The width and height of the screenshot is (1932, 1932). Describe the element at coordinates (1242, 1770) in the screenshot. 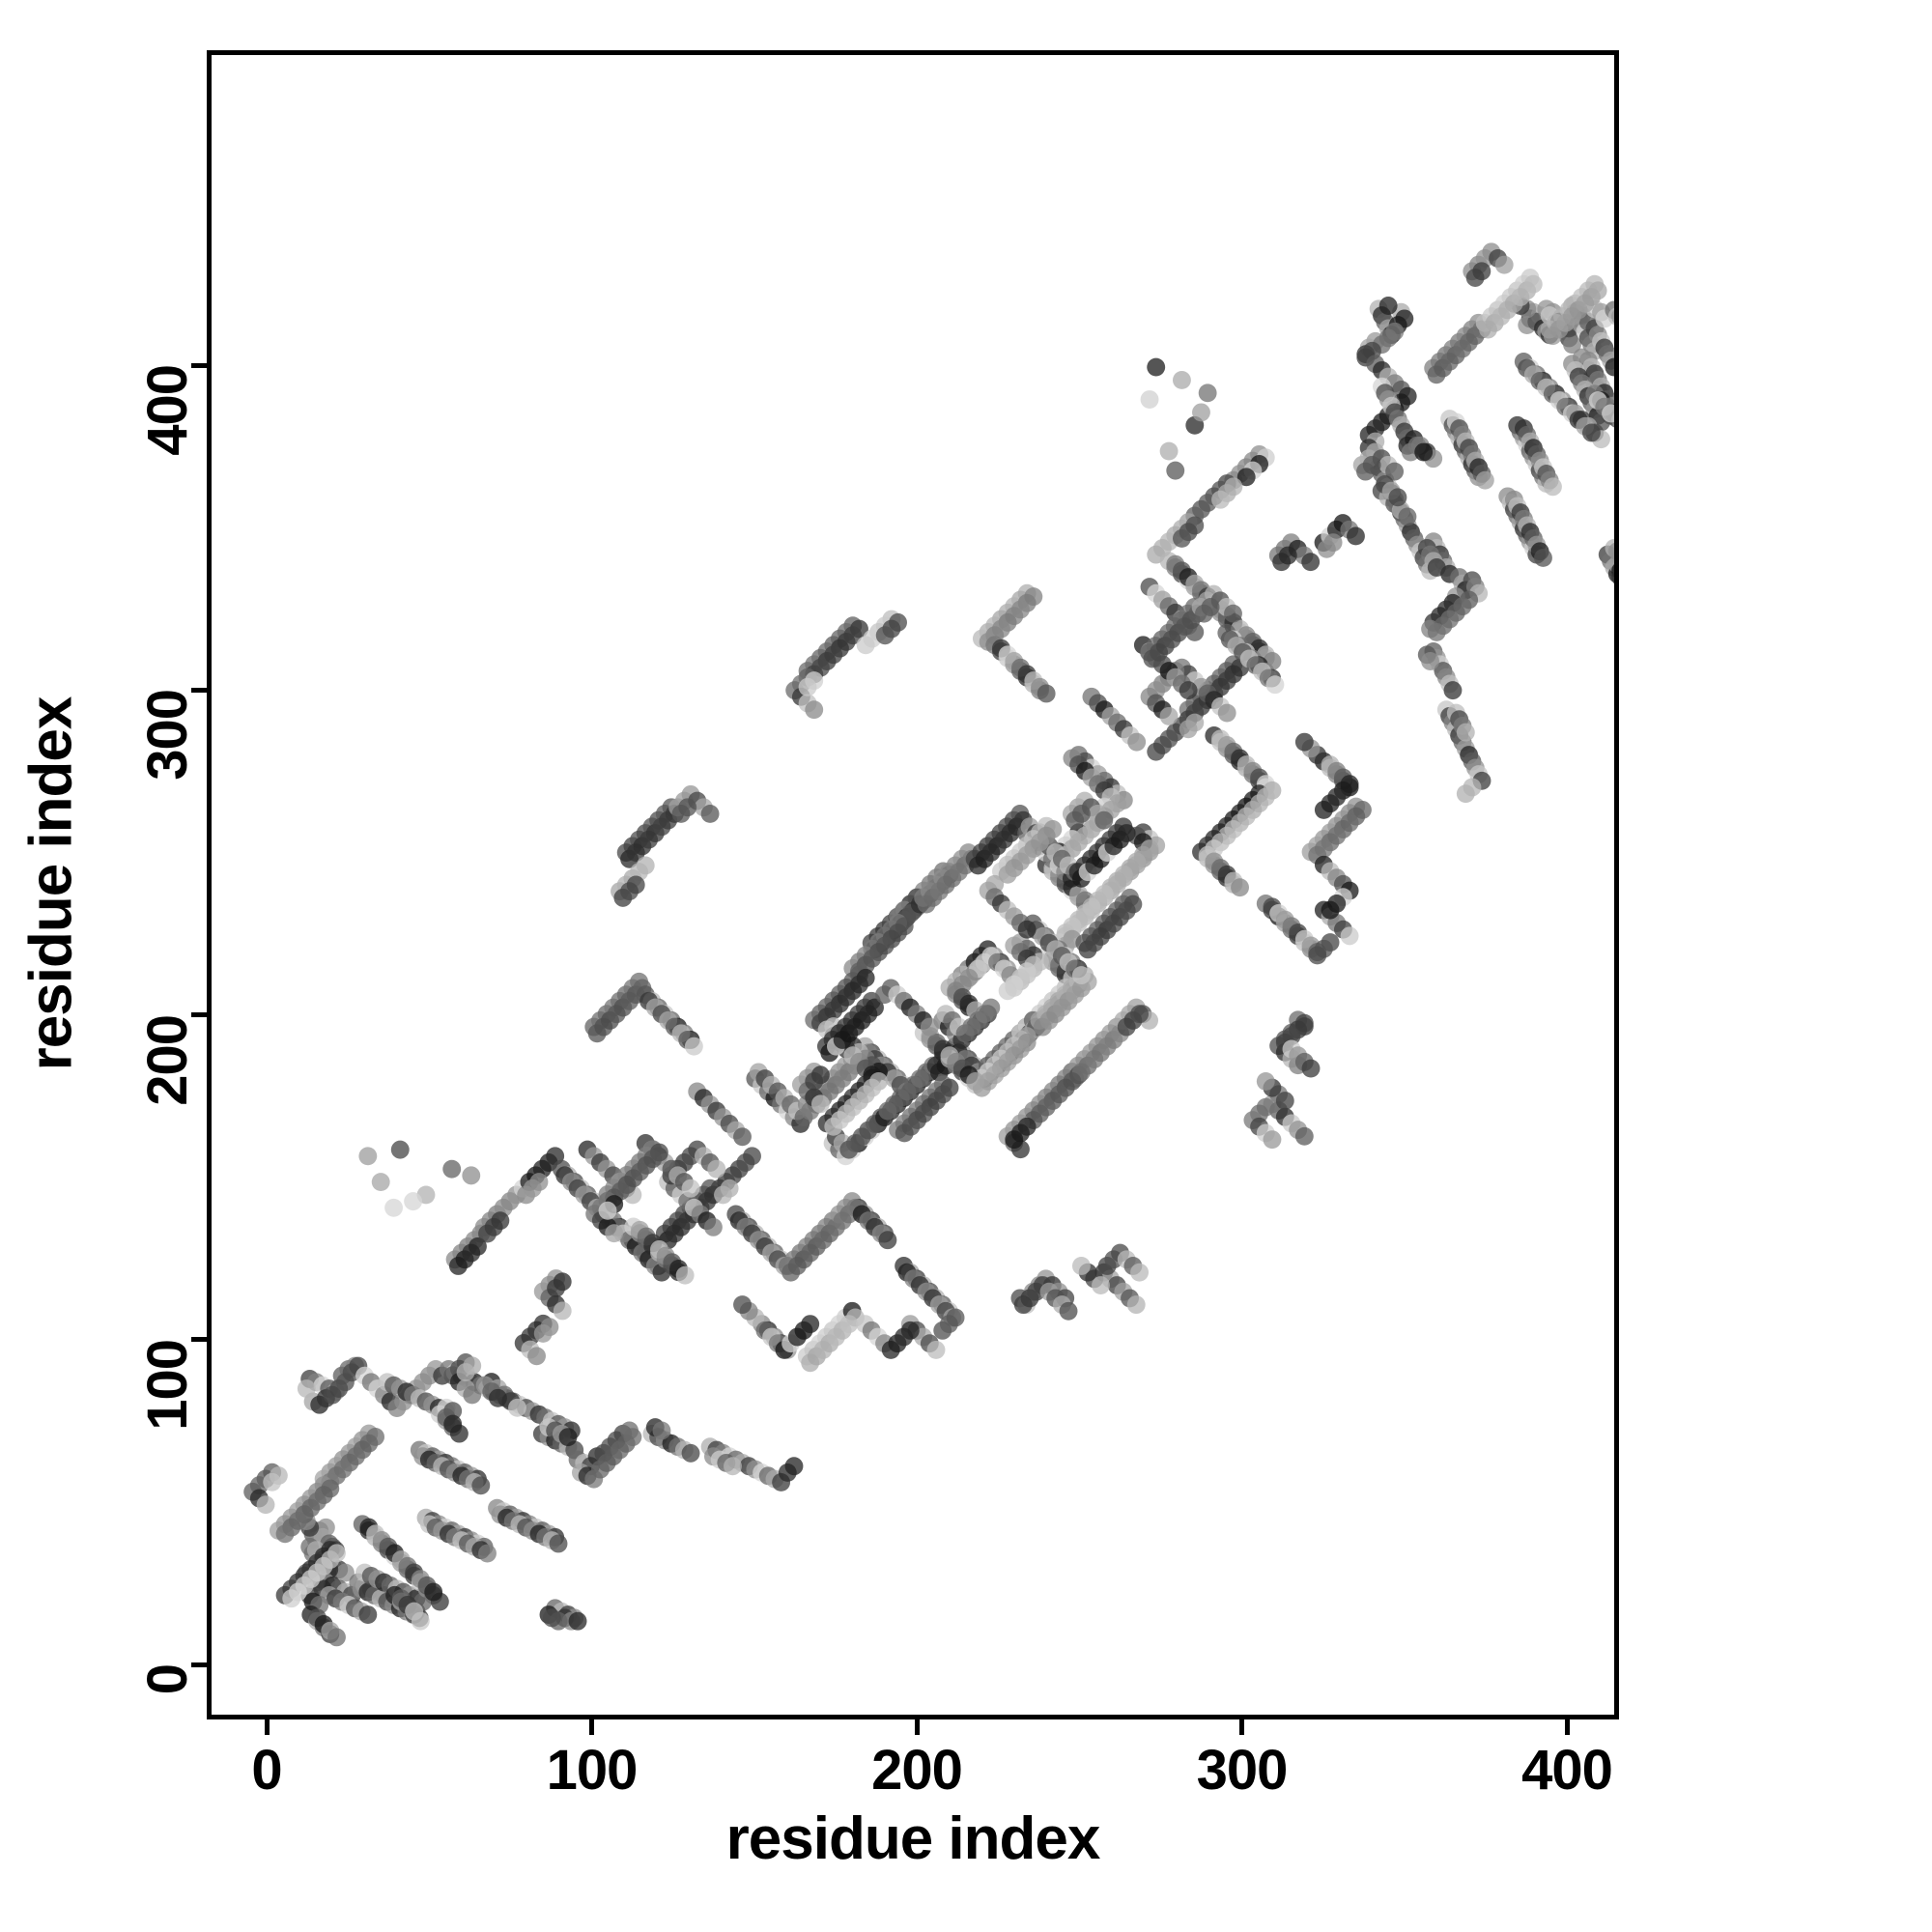

I see `x-tick-label: 300` at that location.